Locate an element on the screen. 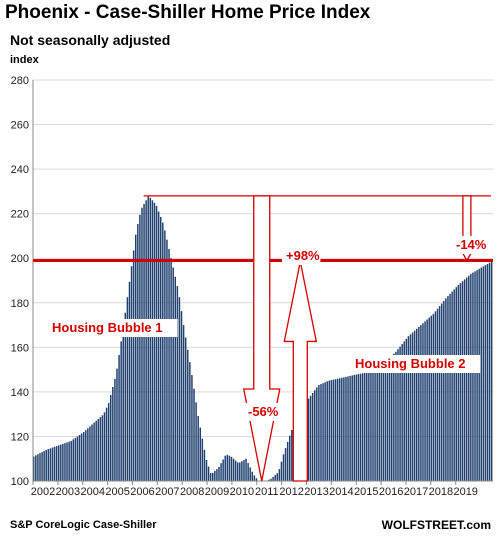 The height and width of the screenshot is (537, 497). y-tick-label: 220 is located at coordinates (20, 215).